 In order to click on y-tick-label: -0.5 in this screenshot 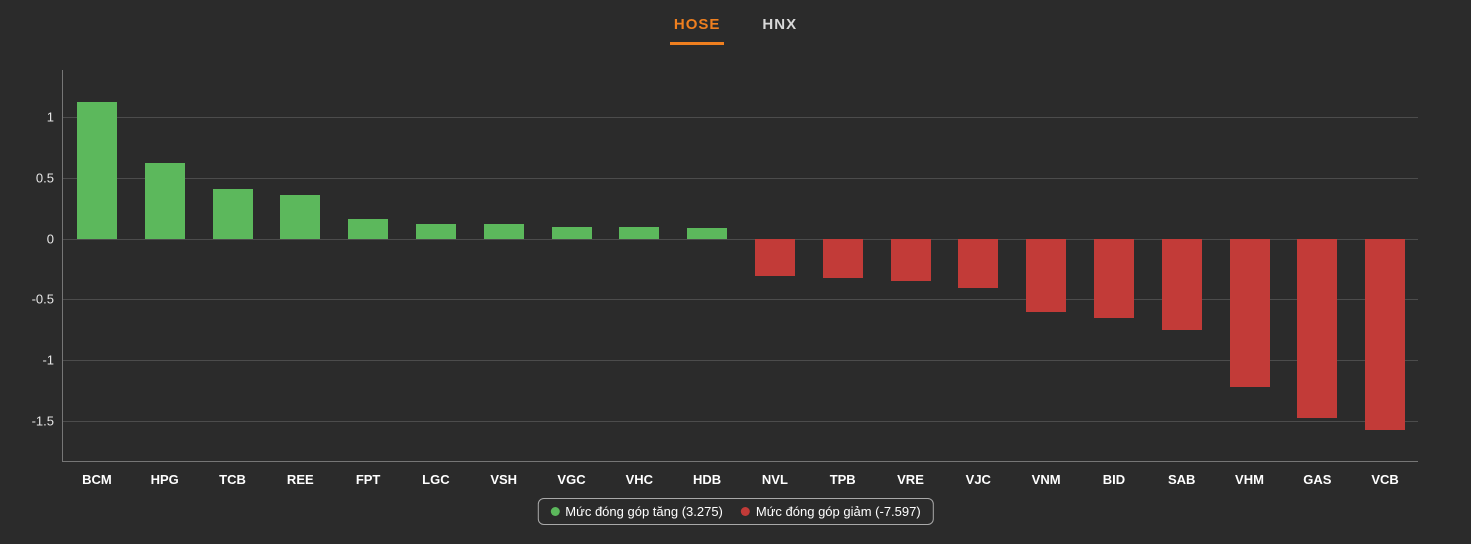, I will do `click(42, 299)`.